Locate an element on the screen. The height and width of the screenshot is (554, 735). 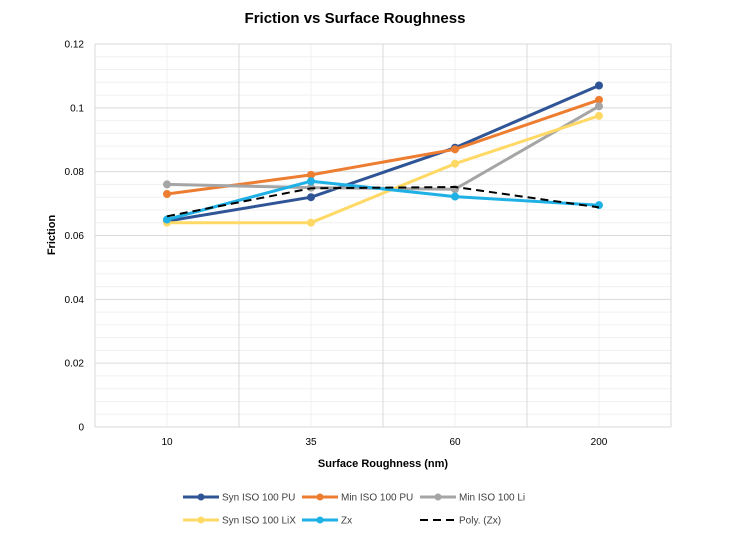
y-axis: 0 0.02 0.04 0.06 0.08 0.1 0.12 is located at coordinates (75, 237).